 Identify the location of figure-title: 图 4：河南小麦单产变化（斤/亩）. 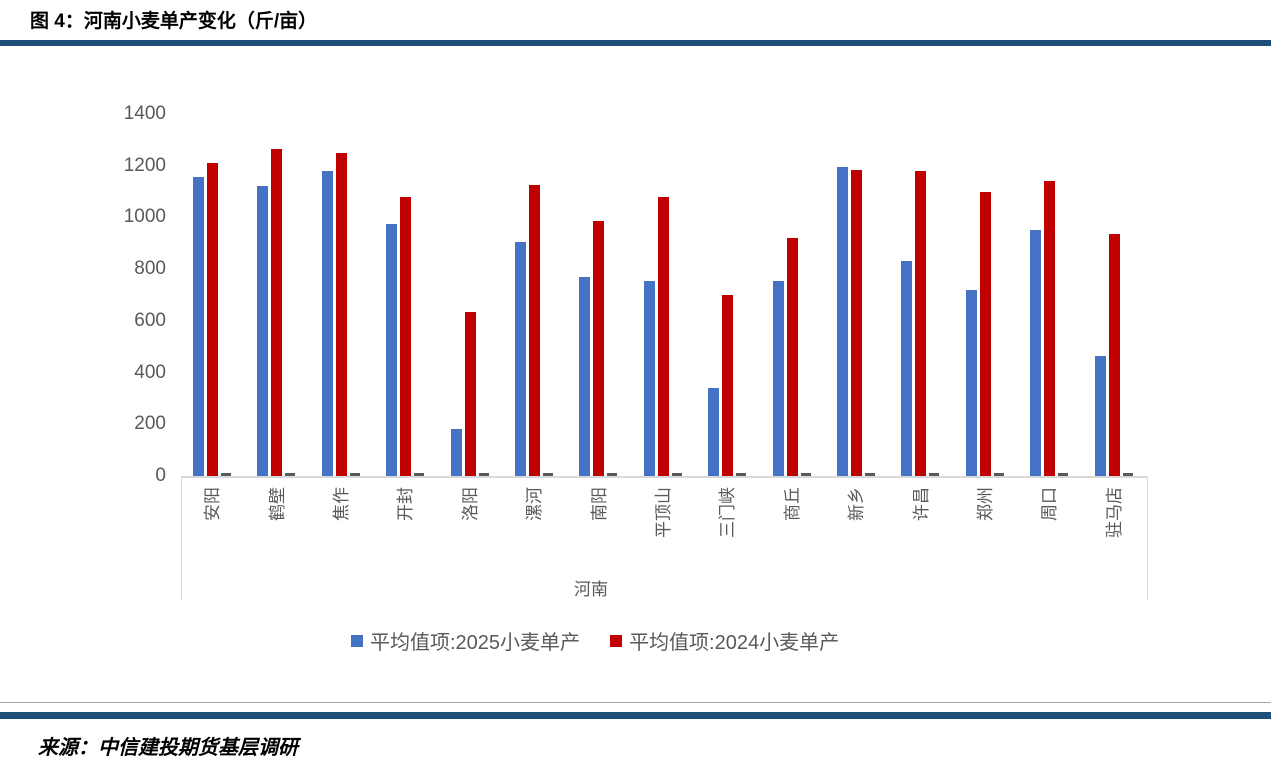
(174, 21).